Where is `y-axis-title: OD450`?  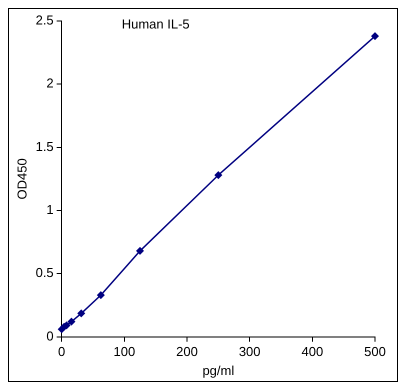
y-axis-title: OD450 is located at coordinates (22, 179).